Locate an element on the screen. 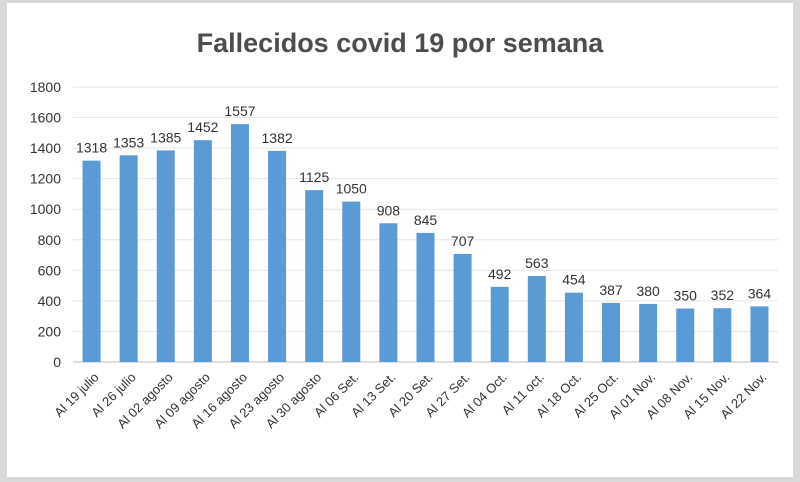  y-tick-label: 600 is located at coordinates (50, 270).